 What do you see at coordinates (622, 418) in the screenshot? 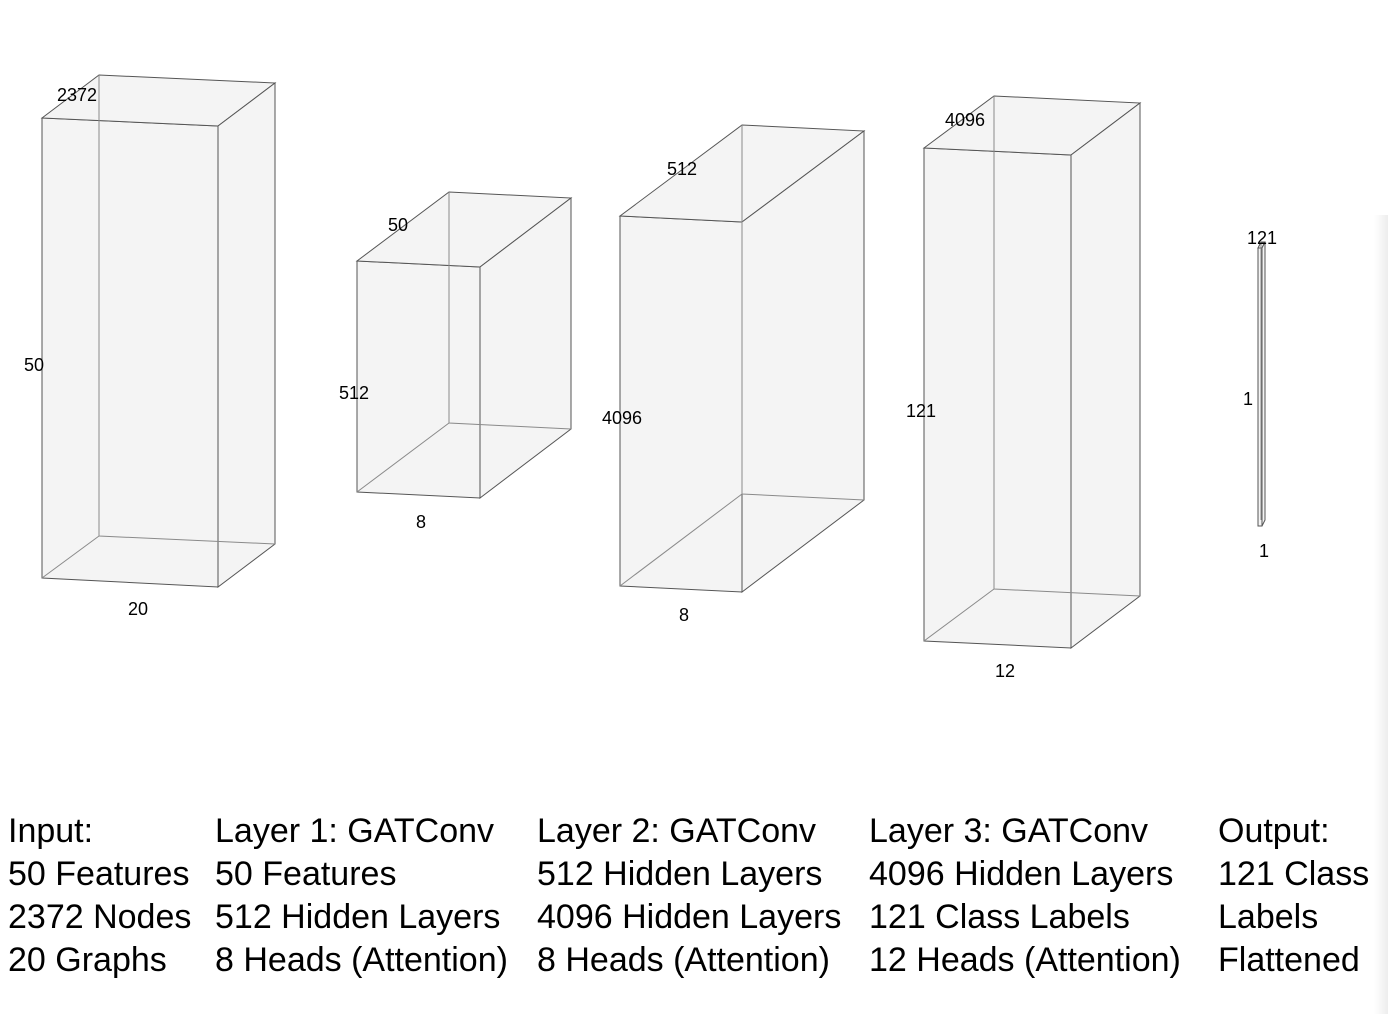
I see `layer2-dim-side: 4096` at bounding box center [622, 418].